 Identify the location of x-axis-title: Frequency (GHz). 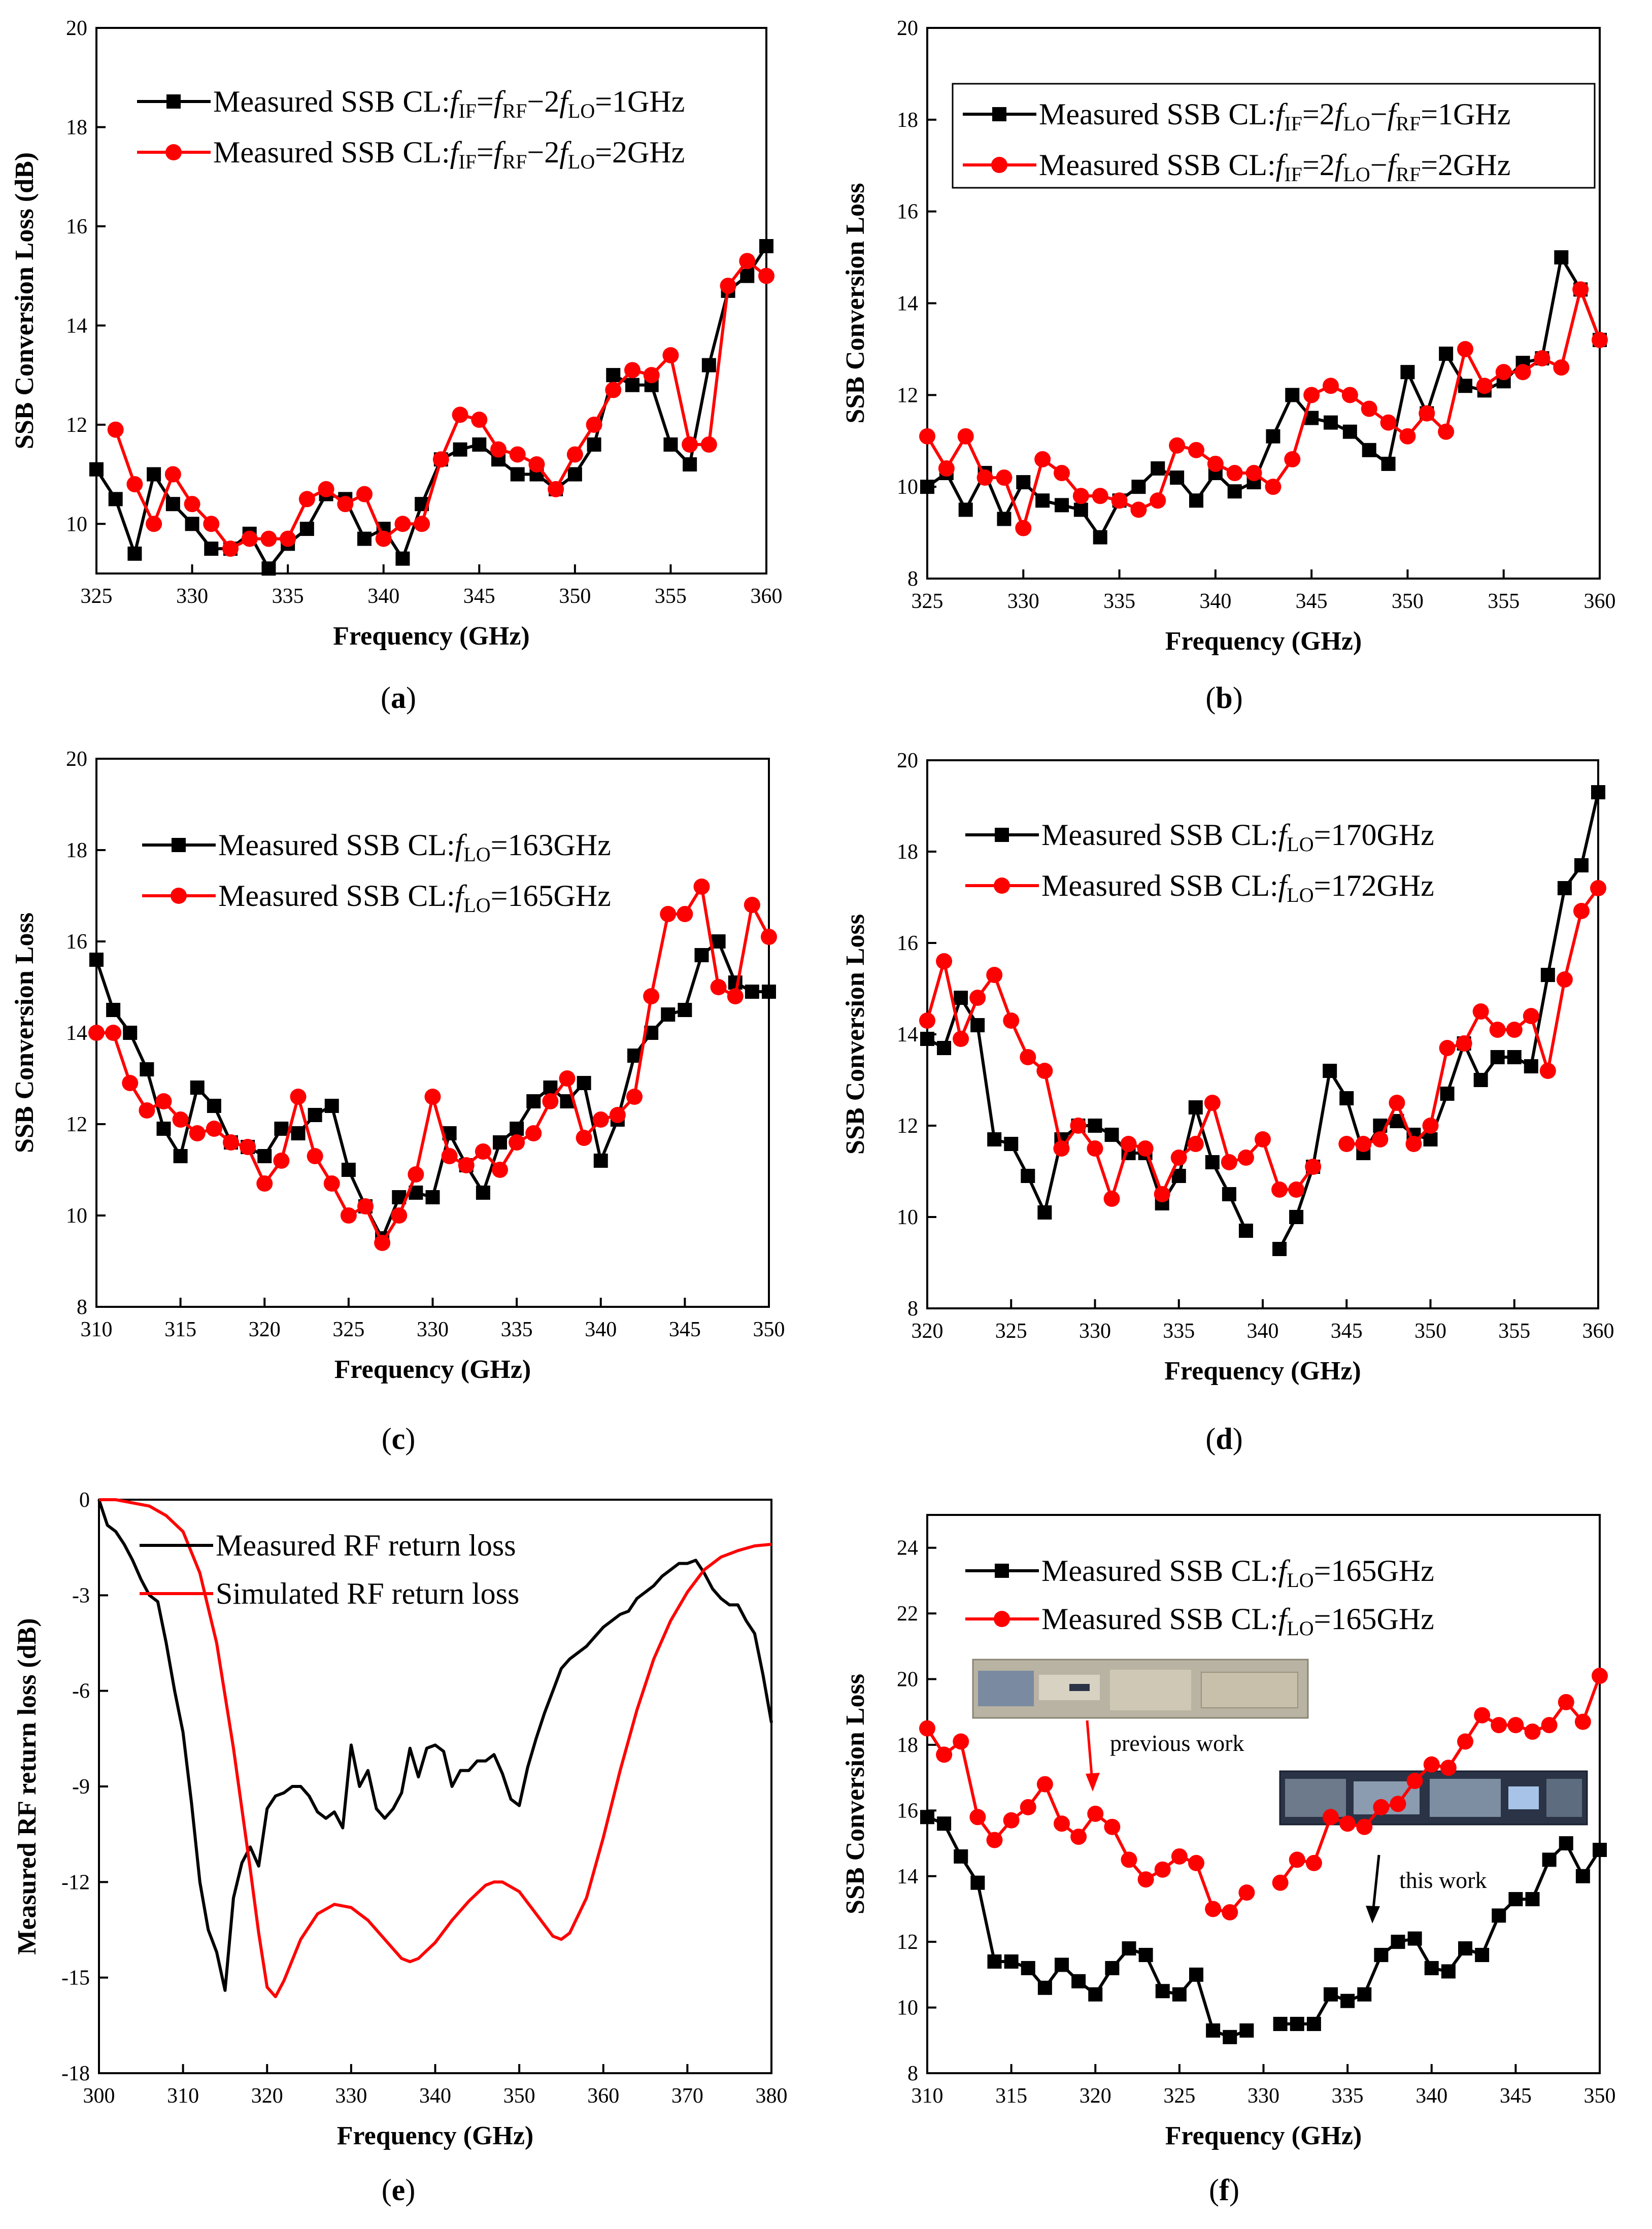
(1264, 2135).